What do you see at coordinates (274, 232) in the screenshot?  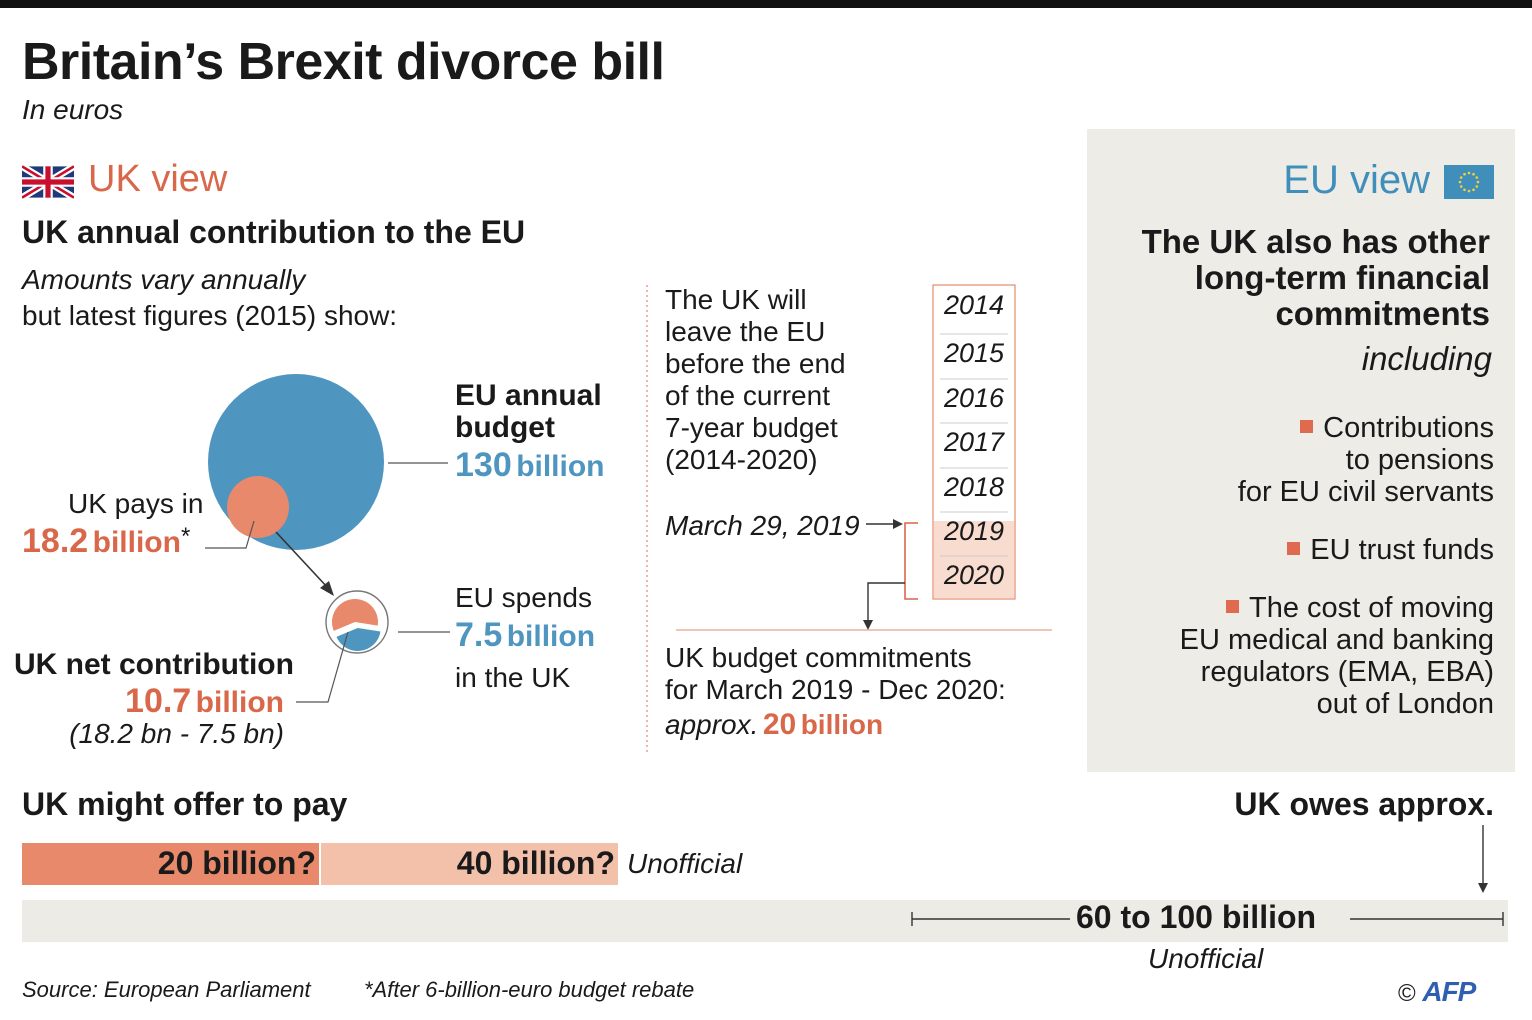 I see `uk-section-title: UK annual contribution to the EU` at bounding box center [274, 232].